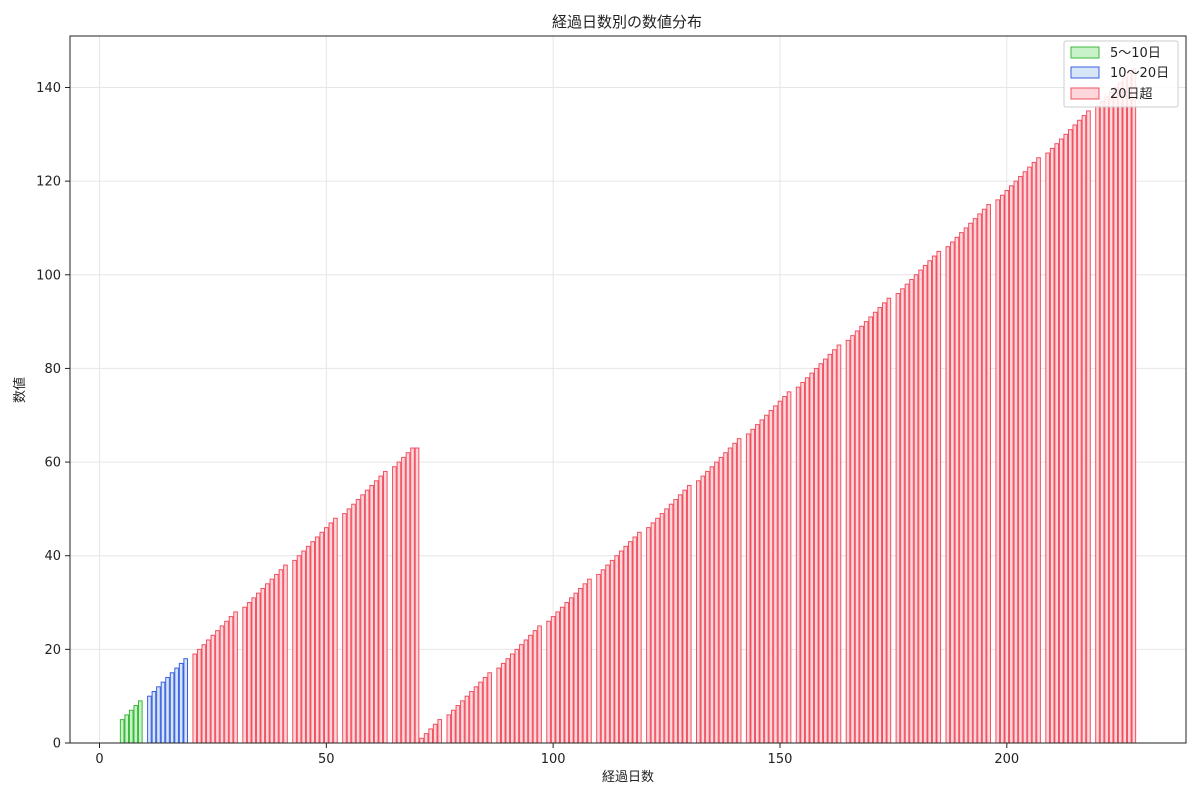  Describe the element at coordinates (57, 744) in the screenshot. I see `y-tick-label: 0` at that location.